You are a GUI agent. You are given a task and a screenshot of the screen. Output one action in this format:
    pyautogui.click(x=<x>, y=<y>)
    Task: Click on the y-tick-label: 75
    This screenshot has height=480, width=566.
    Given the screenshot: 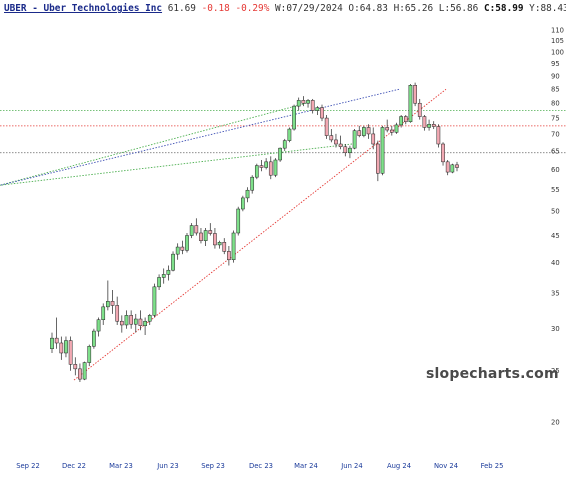 What is the action you would take?
    pyautogui.click(x=555, y=118)
    